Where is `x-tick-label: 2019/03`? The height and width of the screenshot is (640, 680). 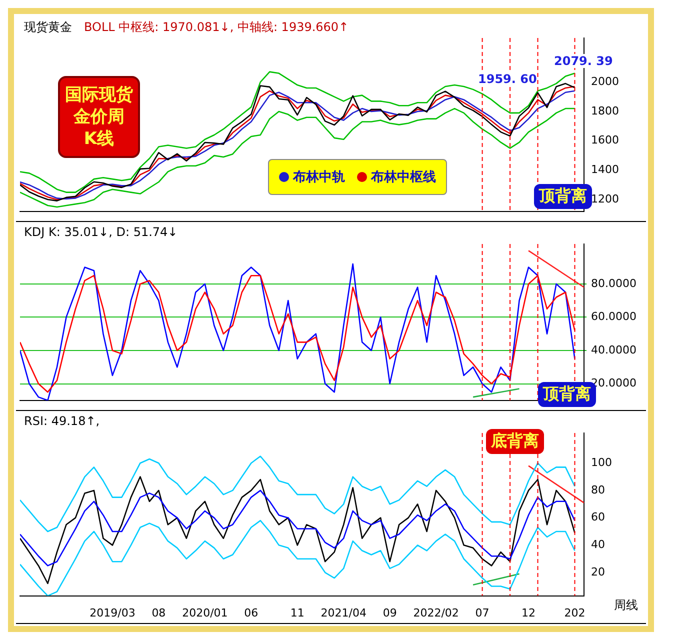 x-tick-label: 2019/03 is located at coordinates (113, 613).